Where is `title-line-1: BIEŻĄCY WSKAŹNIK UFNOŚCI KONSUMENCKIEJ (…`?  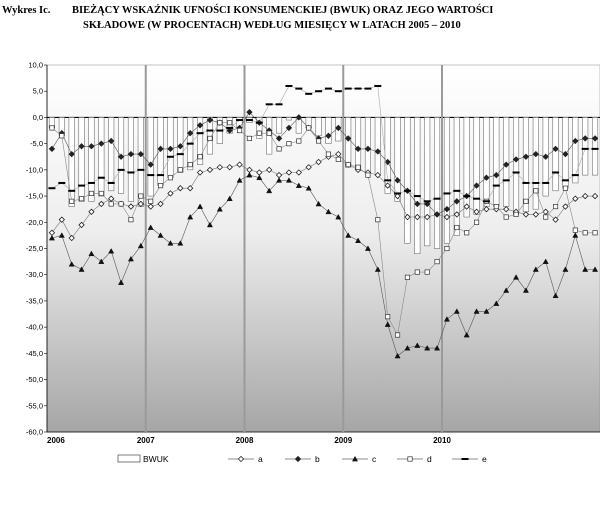 title-line-1: BIEŻĄCY WSKAŹNIK UFNOŚCI KONSUMENCKIEJ (… is located at coordinates (283, 10).